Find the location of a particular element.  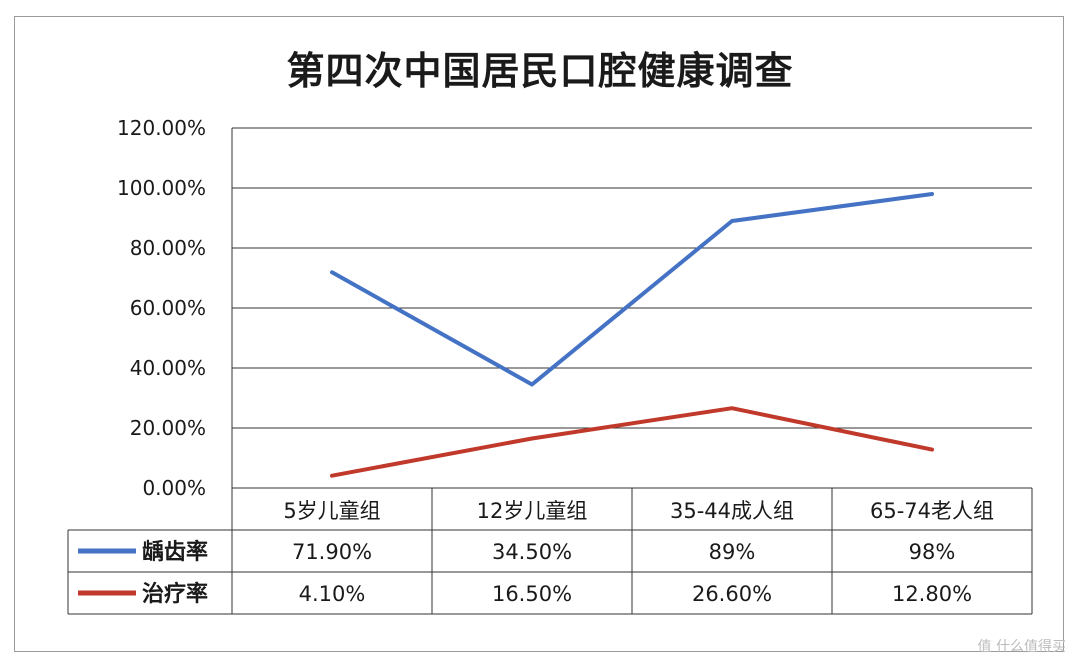

watermark: 值 什么值得买 is located at coordinates (1021, 647).